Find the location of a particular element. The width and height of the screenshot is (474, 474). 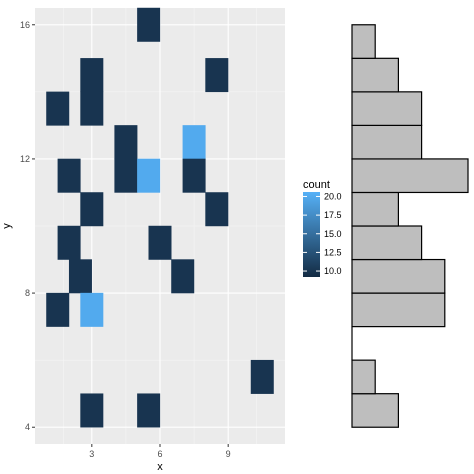

x-tick-label: 9 is located at coordinates (228, 454).